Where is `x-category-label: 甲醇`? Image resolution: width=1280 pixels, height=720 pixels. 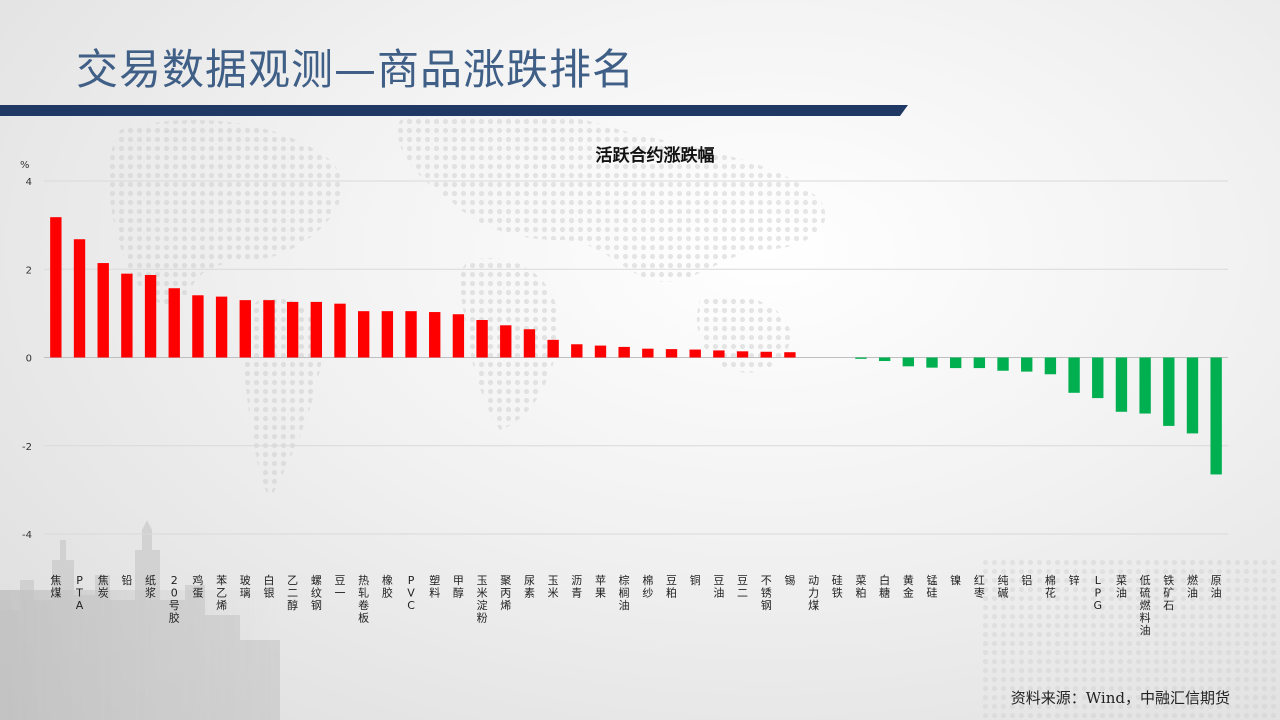 x-category-label: 甲醇 is located at coordinates (458, 587).